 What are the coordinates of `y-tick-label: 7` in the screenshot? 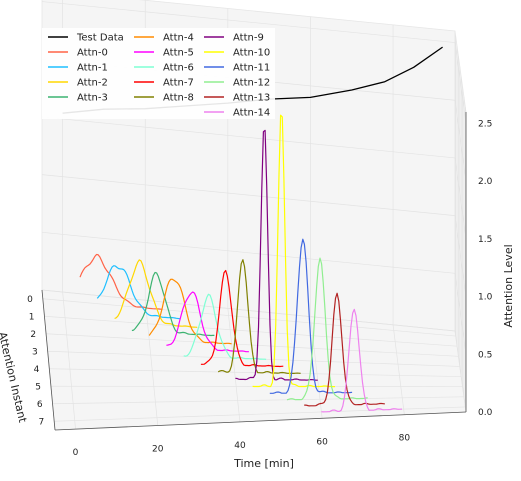 It's located at (41, 422).